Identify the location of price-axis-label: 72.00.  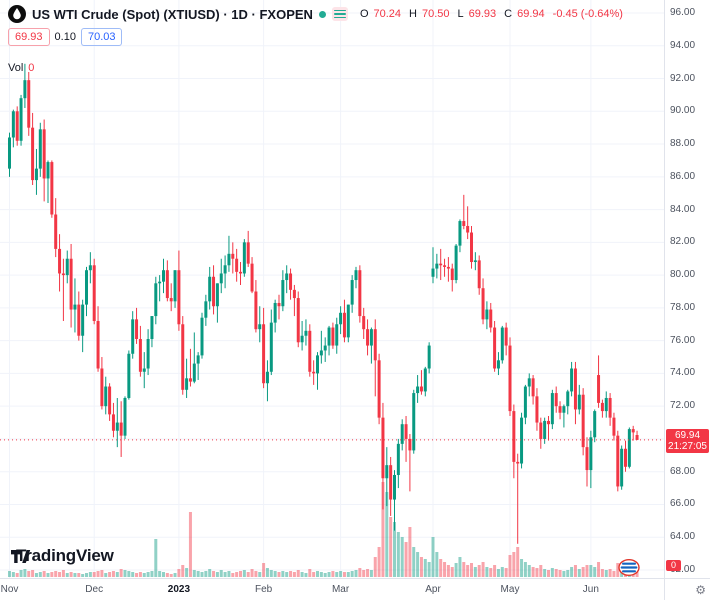
(683, 406).